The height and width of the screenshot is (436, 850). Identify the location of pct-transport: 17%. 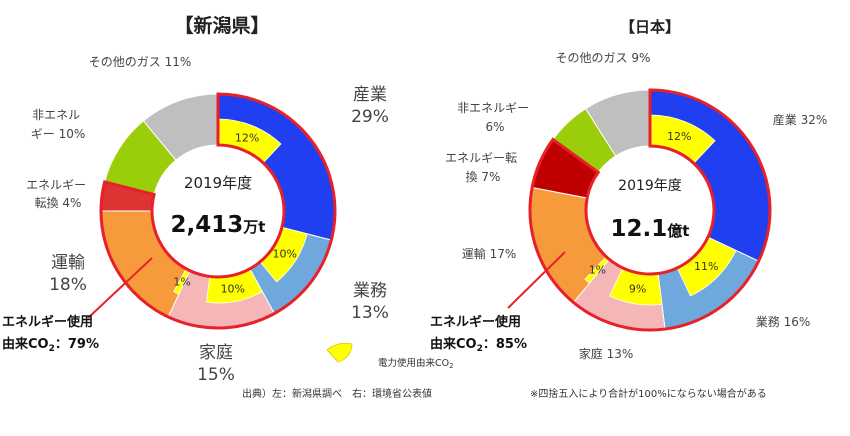
(503, 254).